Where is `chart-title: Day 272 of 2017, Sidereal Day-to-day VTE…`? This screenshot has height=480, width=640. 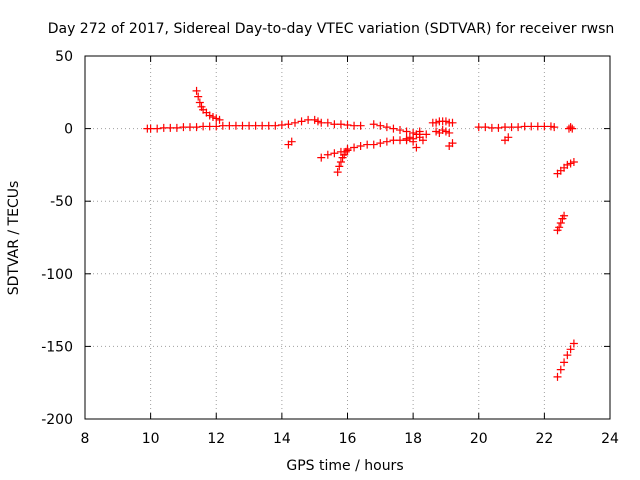 chart-title: Day 272 of 2017, Sidereal Day-to-day VTE… is located at coordinates (331, 29).